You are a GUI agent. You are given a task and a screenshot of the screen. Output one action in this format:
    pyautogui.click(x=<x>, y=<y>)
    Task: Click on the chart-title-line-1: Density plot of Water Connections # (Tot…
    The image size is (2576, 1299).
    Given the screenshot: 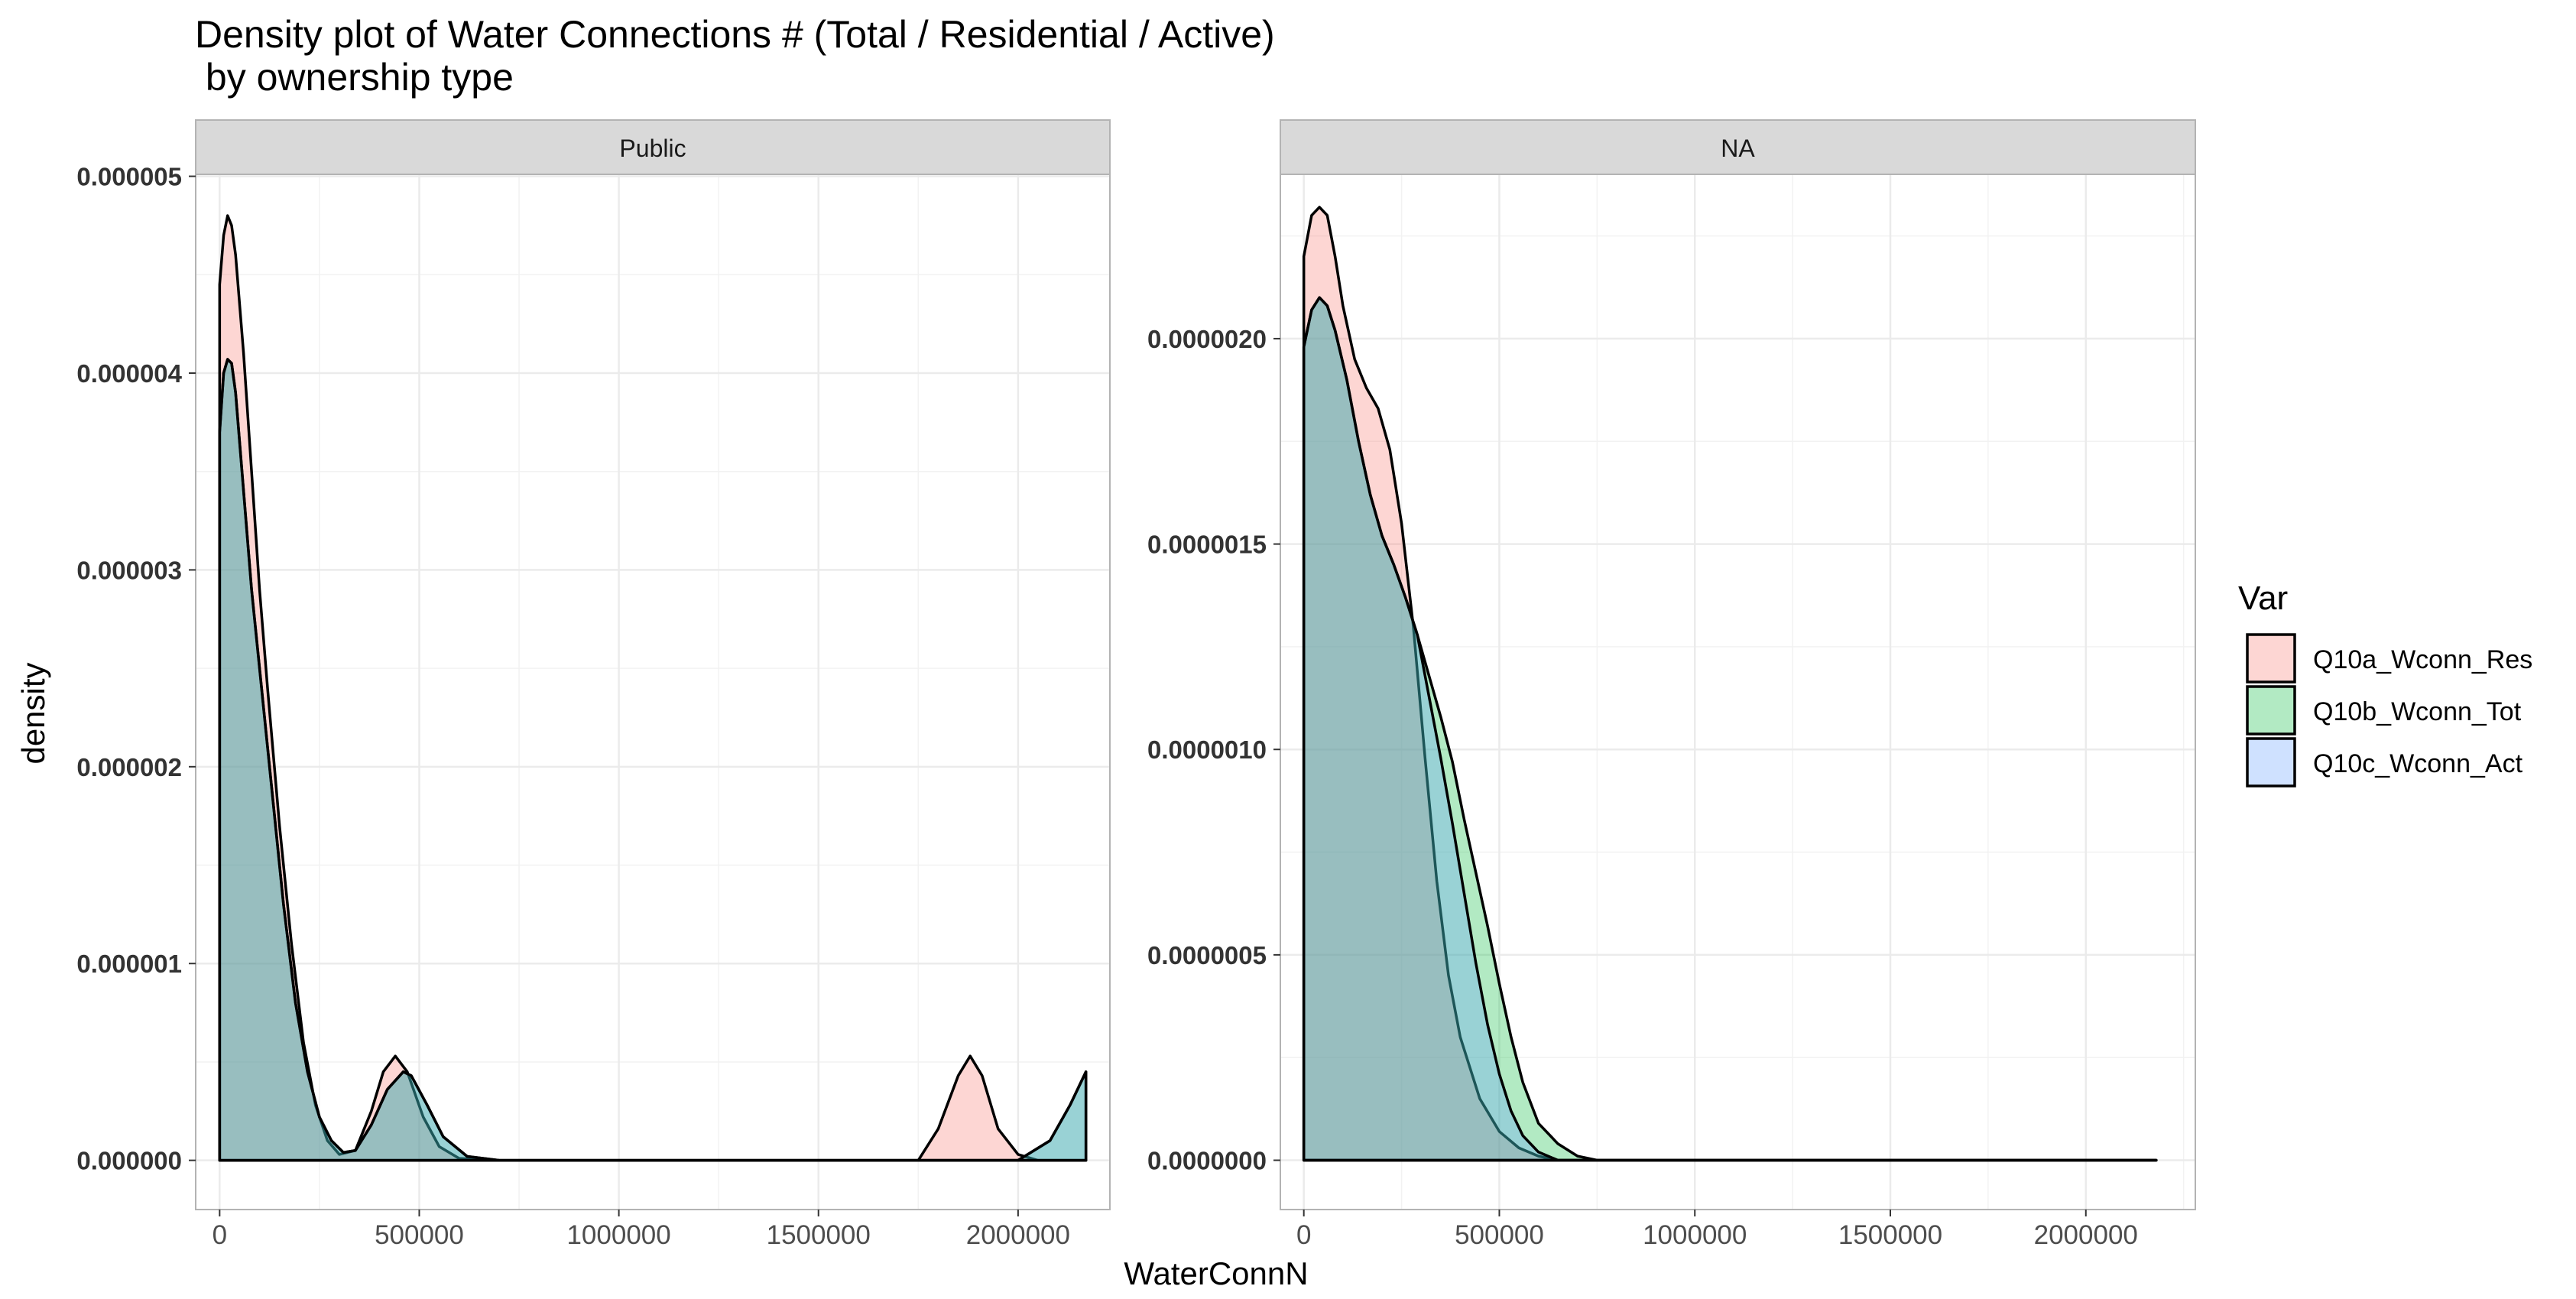 What is the action you would take?
    pyautogui.click(x=735, y=34)
    